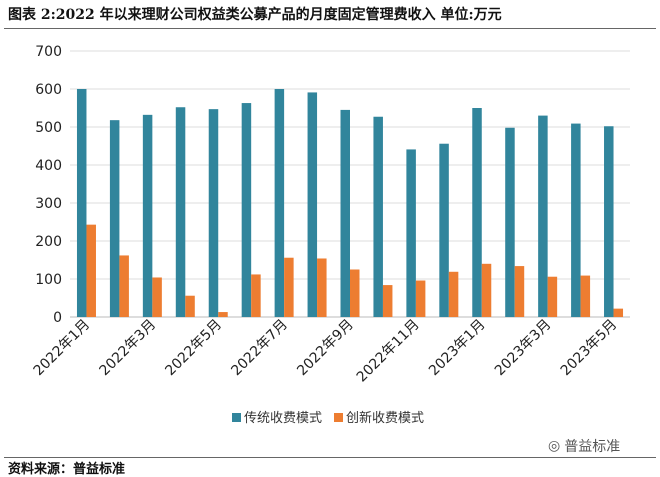 The image size is (660, 477). I want to click on legend-label: 创新收费模式, so click(385, 418).